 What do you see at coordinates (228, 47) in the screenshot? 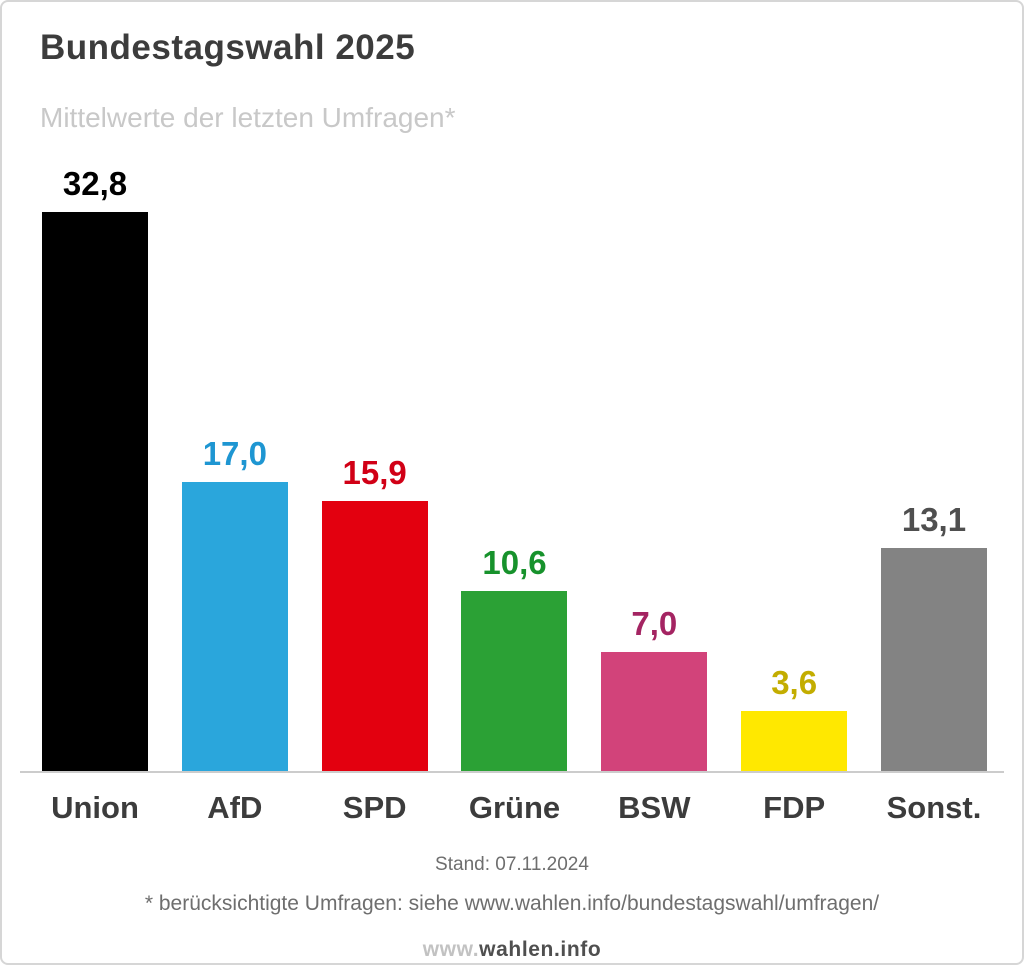
I see `chart-title: Bundestagswahl 2025` at bounding box center [228, 47].